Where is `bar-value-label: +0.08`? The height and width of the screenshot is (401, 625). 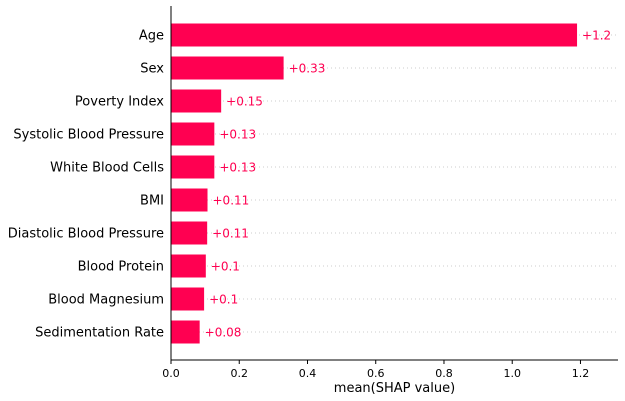 bar-value-label: +0.08 is located at coordinates (223, 333).